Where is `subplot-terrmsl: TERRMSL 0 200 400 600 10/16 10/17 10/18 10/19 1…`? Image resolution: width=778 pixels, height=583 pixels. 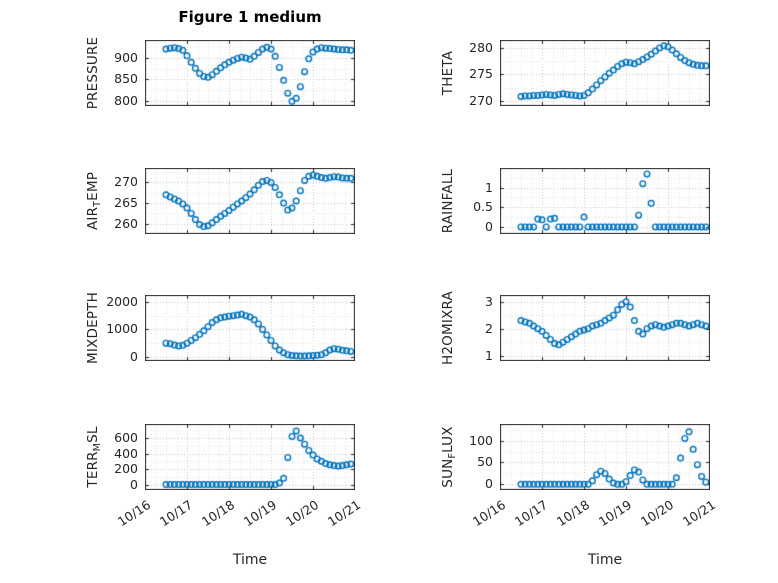
subplot-terrmsl: TERRMSL 0 200 400 600 10/16 10/17 10/18 10/19 1… is located at coordinates (224, 476).